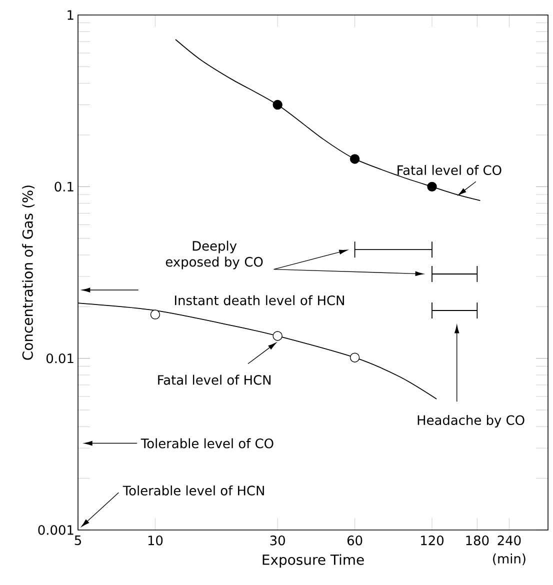 The width and height of the screenshot is (553, 585). I want to click on y-tick-label: 0.001, so click(56, 530).